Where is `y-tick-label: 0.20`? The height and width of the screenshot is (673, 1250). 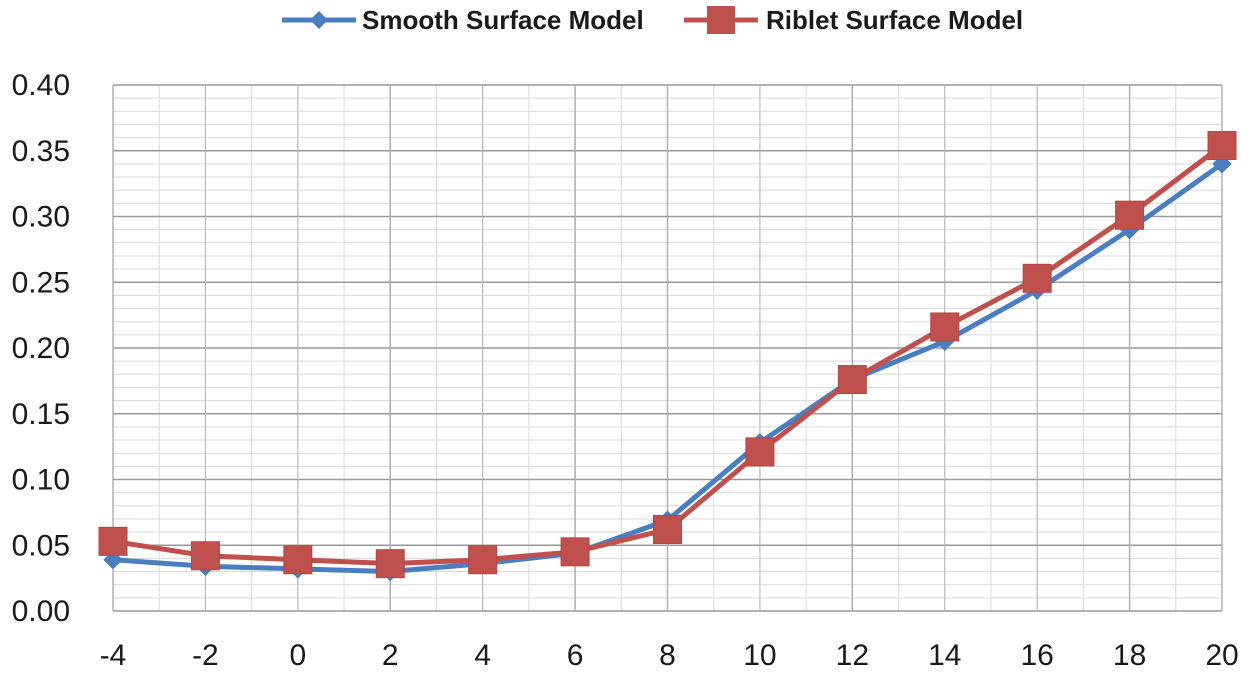 y-tick-label: 0.20 is located at coordinates (41, 348).